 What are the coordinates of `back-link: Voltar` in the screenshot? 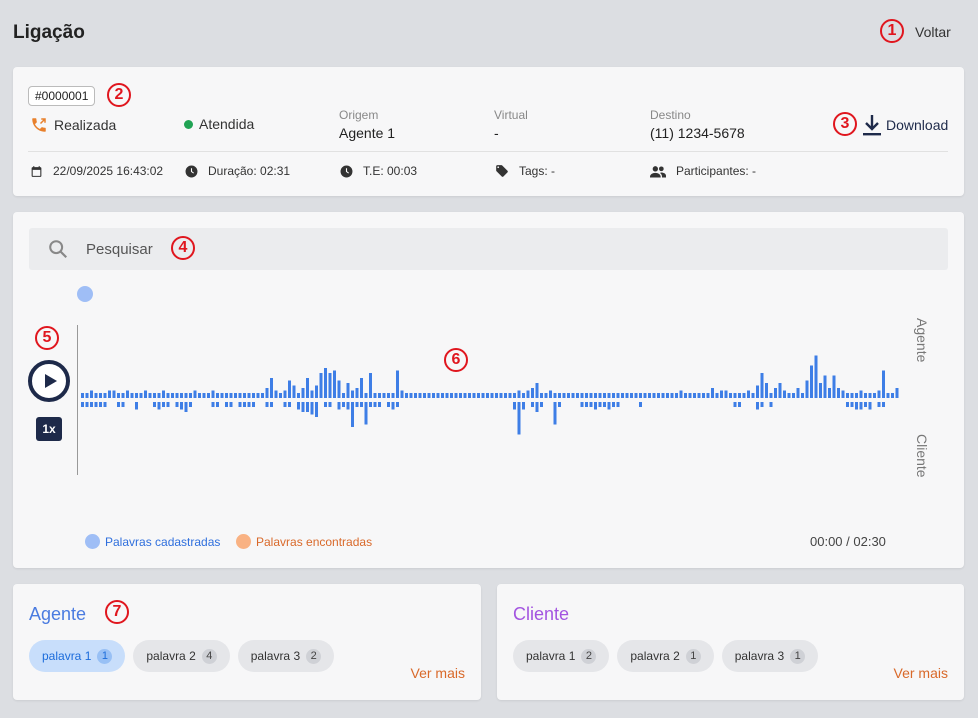 It's located at (933, 32).